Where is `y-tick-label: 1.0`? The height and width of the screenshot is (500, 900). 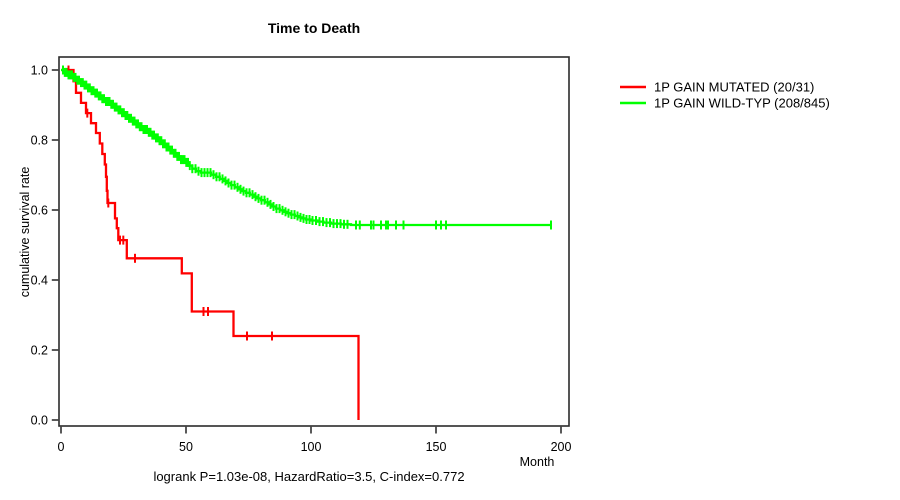 y-tick-label: 1.0 is located at coordinates (39, 70).